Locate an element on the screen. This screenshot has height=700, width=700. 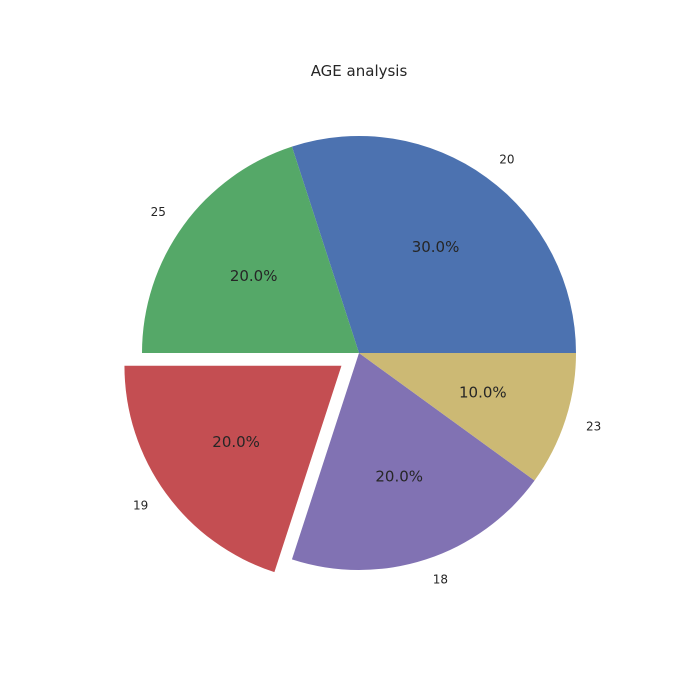
slice-percent-19: 20.0% is located at coordinates (236, 442).